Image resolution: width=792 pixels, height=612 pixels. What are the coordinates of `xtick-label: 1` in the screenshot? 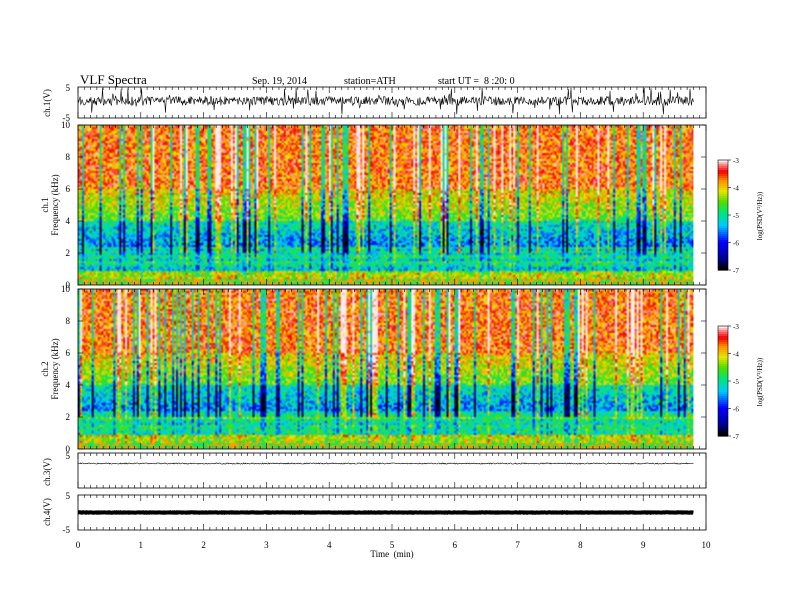 It's located at (141, 545).